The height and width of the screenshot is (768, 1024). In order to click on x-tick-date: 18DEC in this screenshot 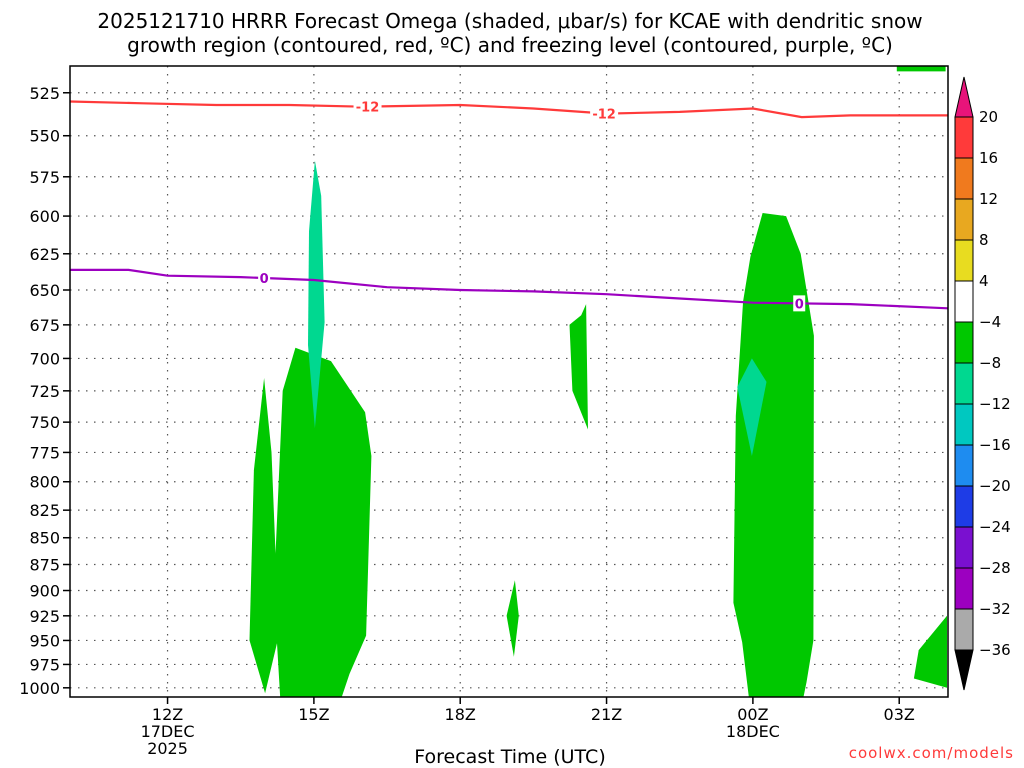, I will do `click(753, 731)`.